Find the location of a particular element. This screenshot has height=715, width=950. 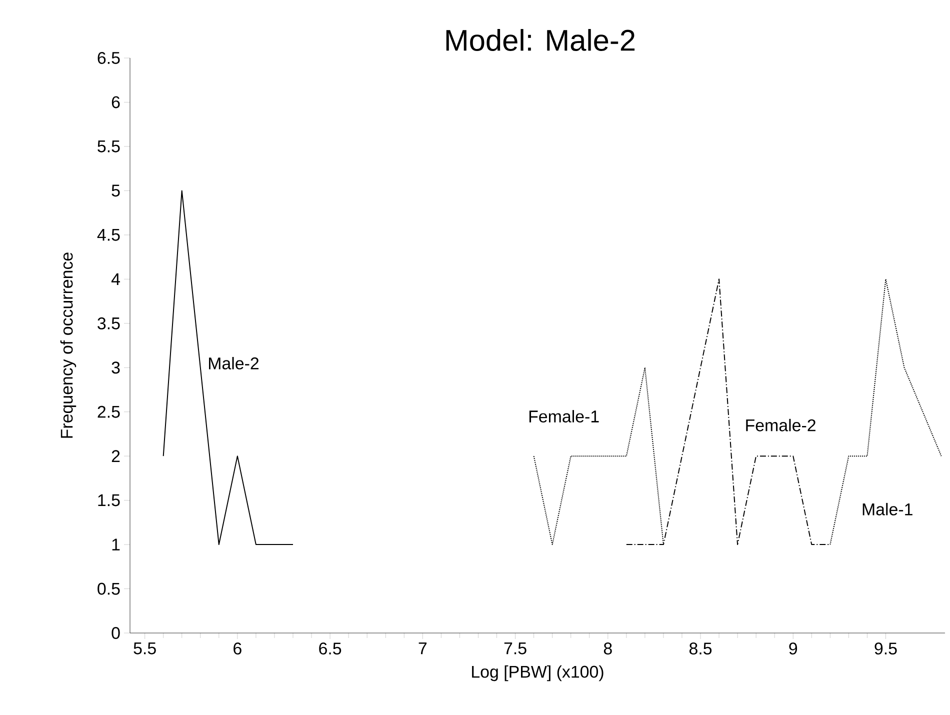

series-label: Female-1 is located at coordinates (564, 416).